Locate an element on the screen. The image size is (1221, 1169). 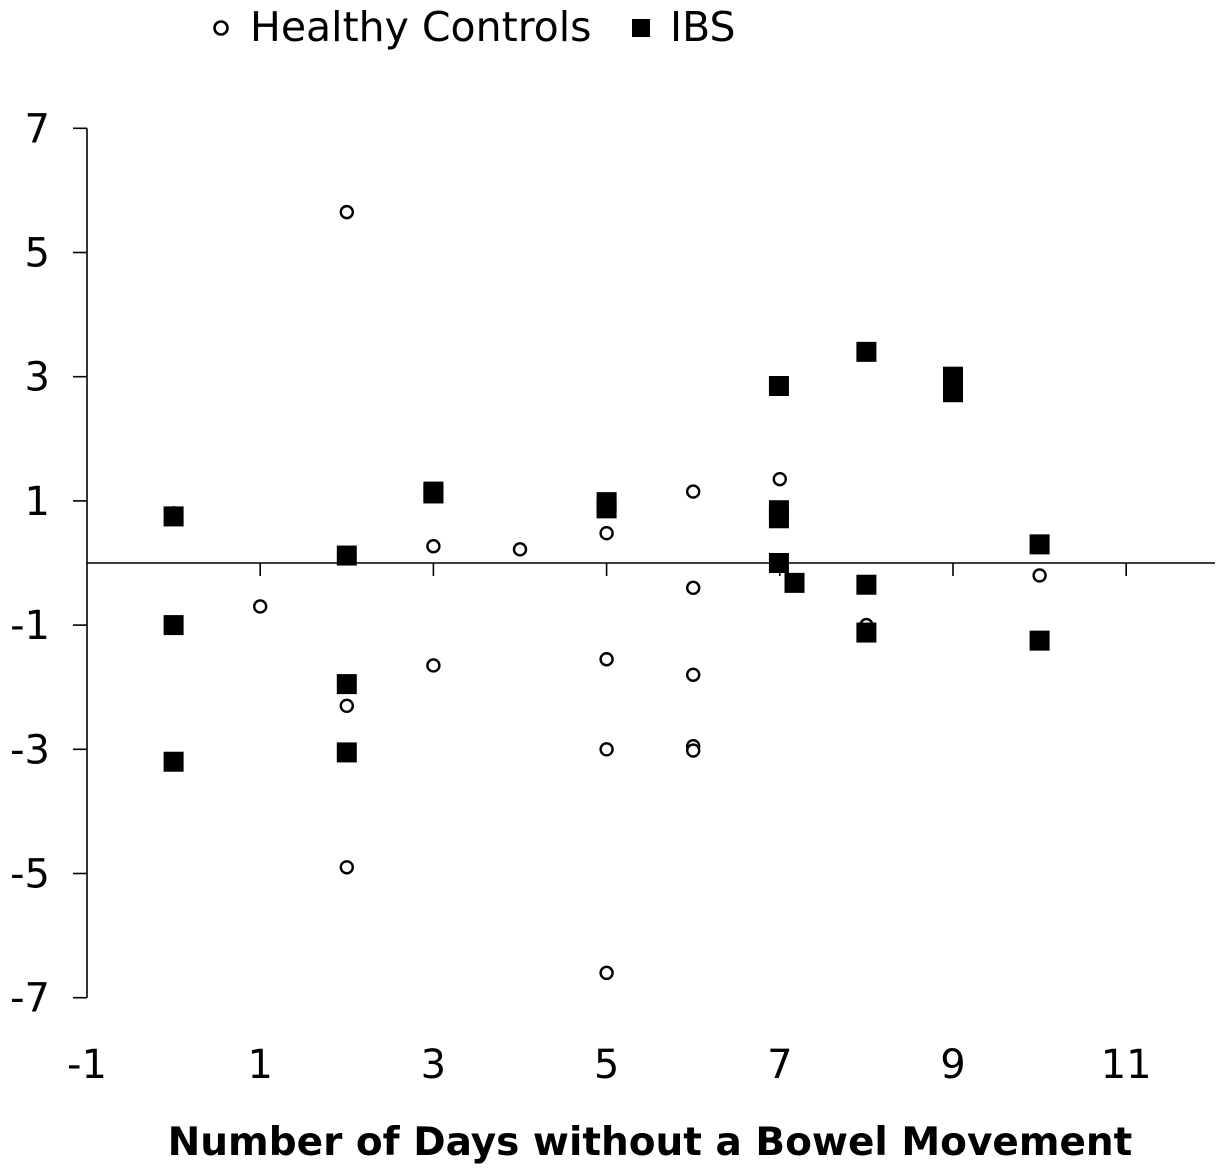
x-tick-label: -1 is located at coordinates (87, 1065).